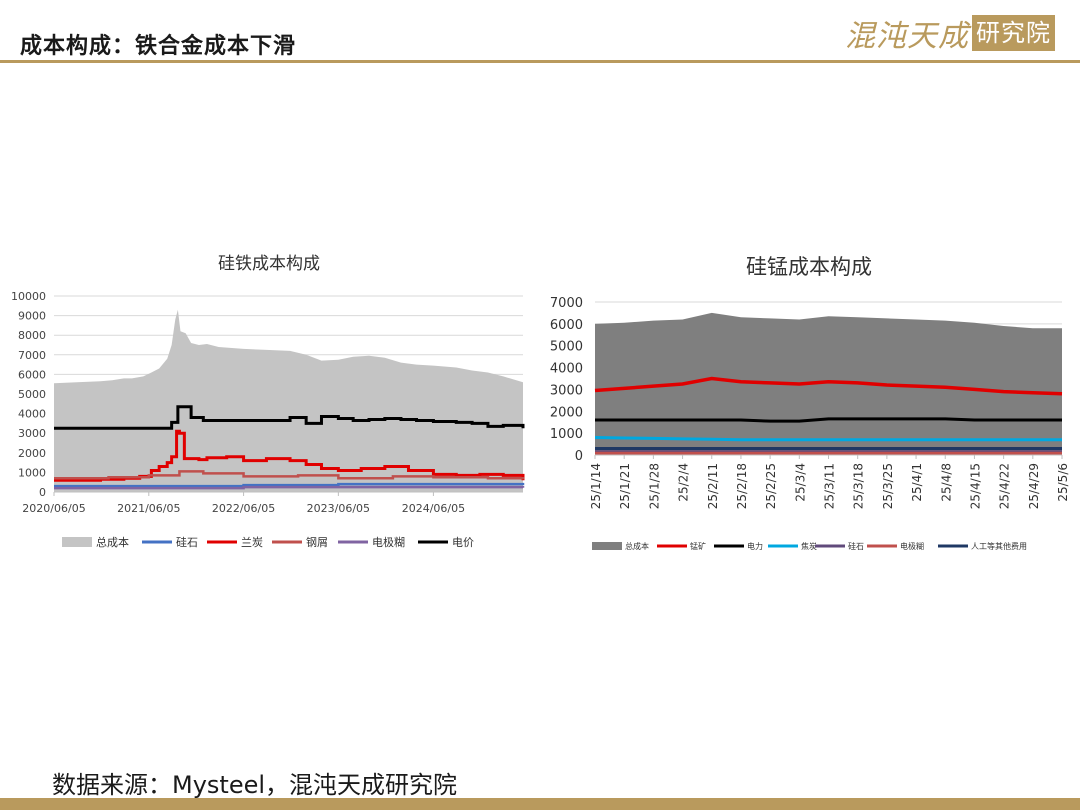  What do you see at coordinates (742, 486) in the screenshot?
I see `x-tick-label: 25/2/18` at bounding box center [742, 486].